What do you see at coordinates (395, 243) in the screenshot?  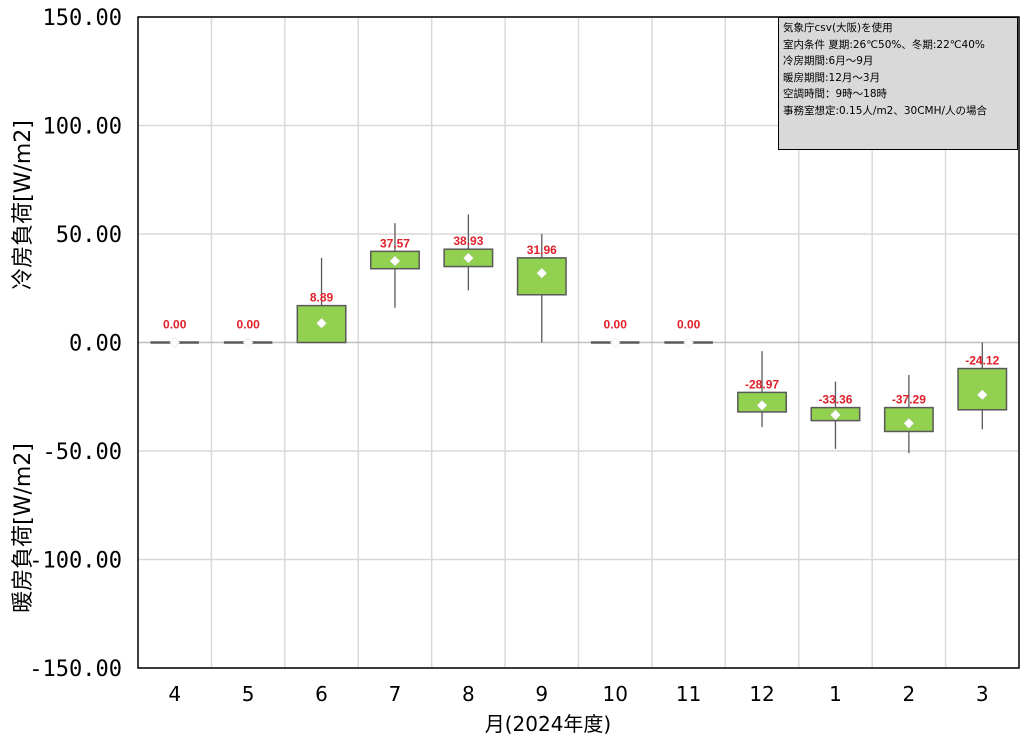 I see `mean-label: 37.57` at bounding box center [395, 243].